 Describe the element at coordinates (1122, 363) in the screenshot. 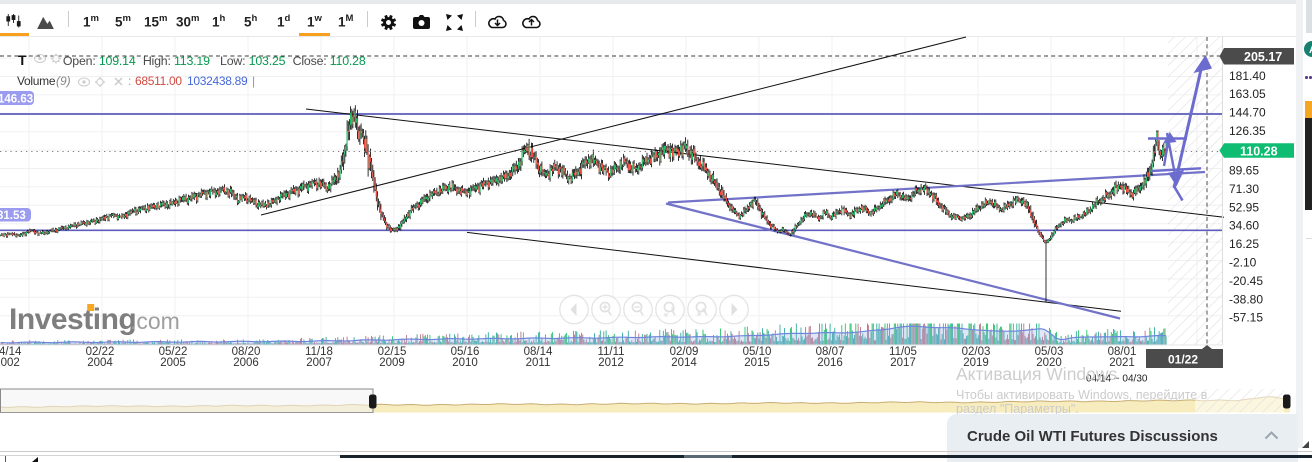

I see `svg-text: 2021` at that location.